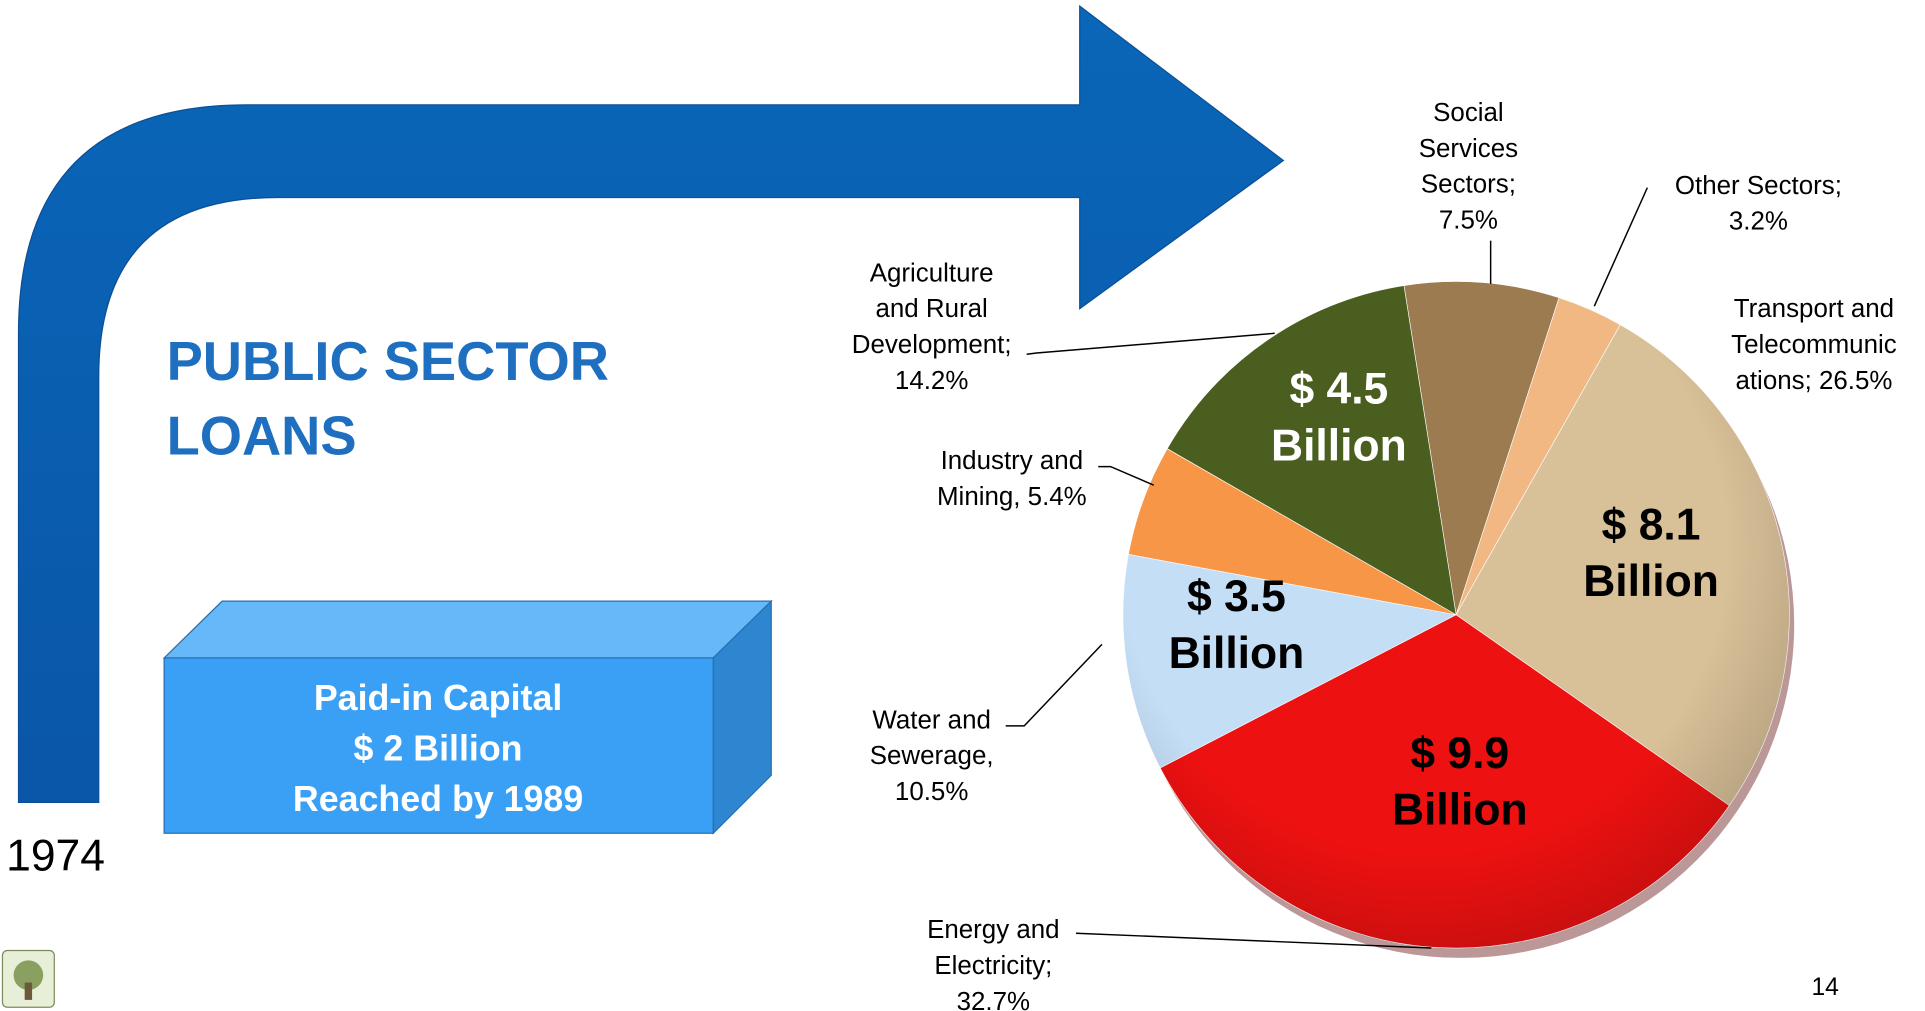 The image size is (1925, 1011). I want to click on slice-label: 14.2%, so click(931, 381).